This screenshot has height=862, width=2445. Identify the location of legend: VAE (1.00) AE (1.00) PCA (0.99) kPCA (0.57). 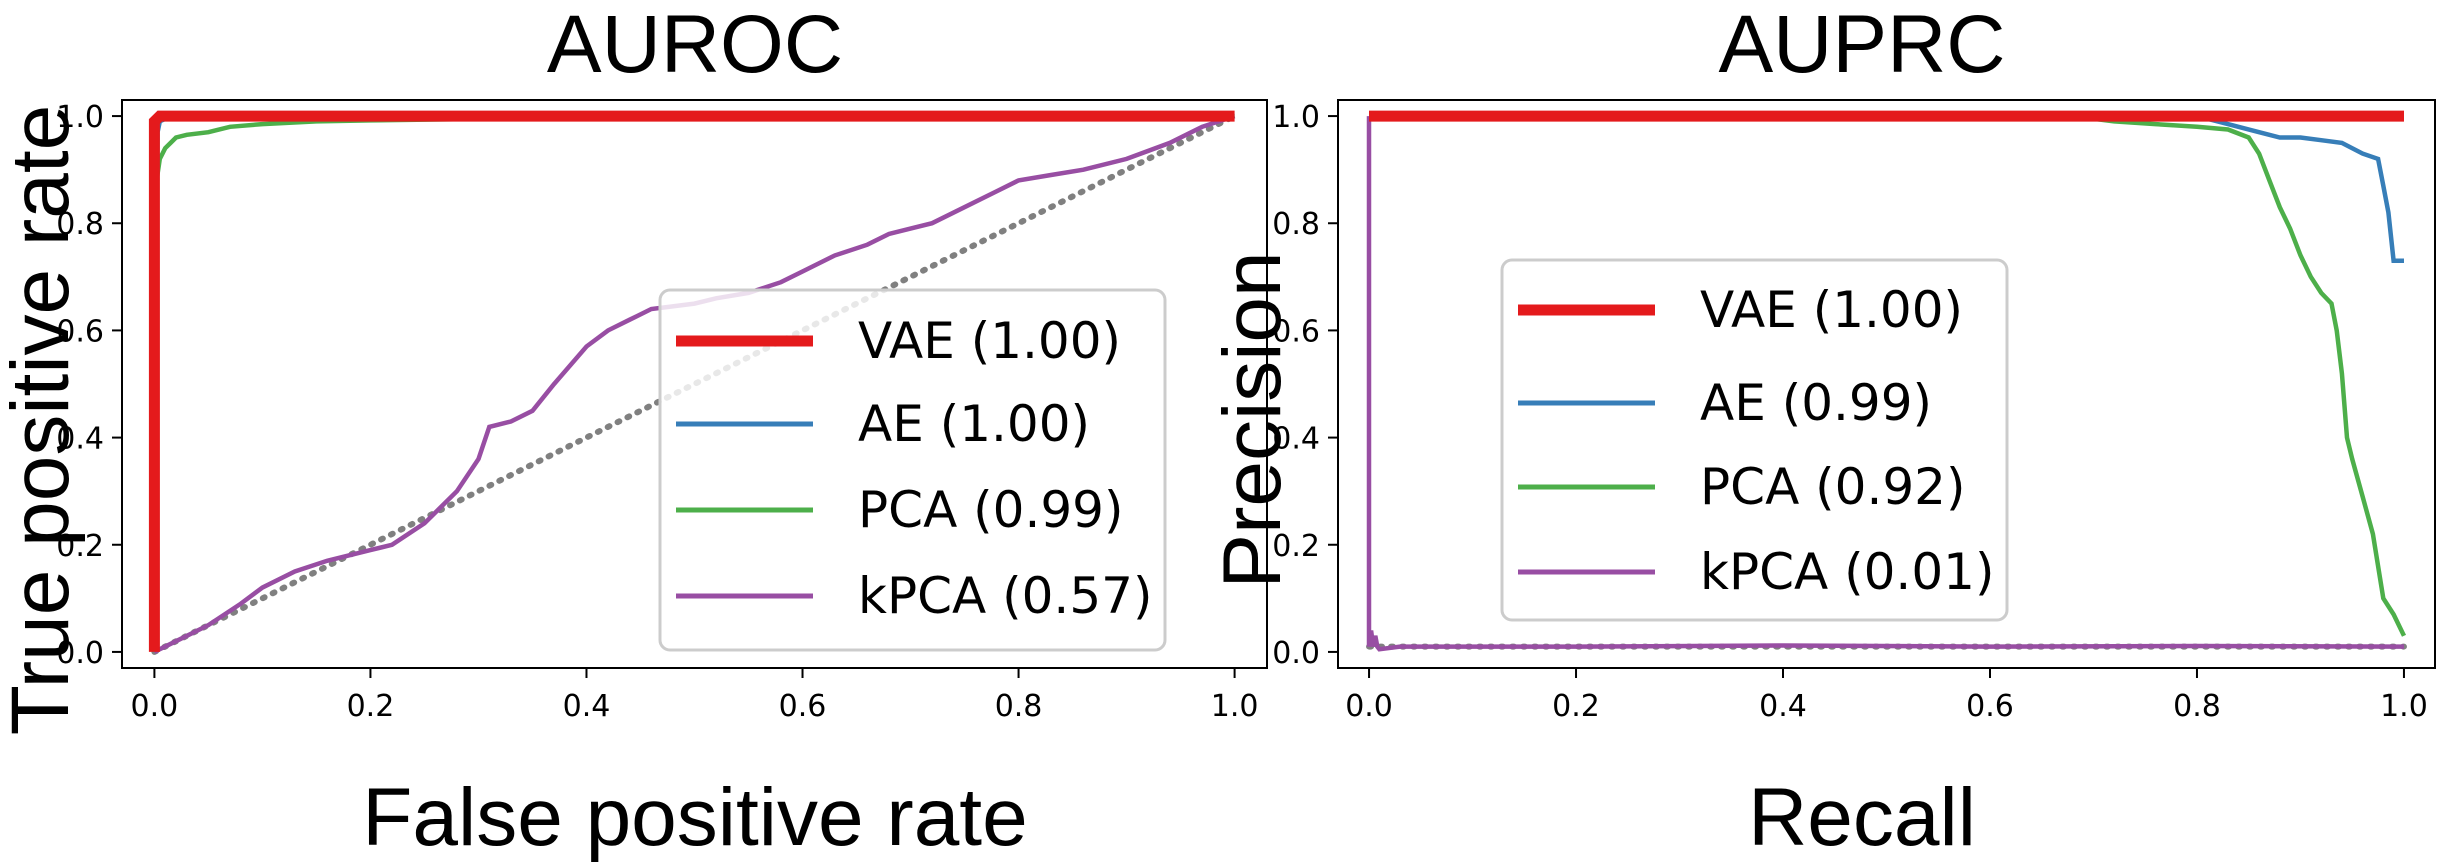
(912, 470).